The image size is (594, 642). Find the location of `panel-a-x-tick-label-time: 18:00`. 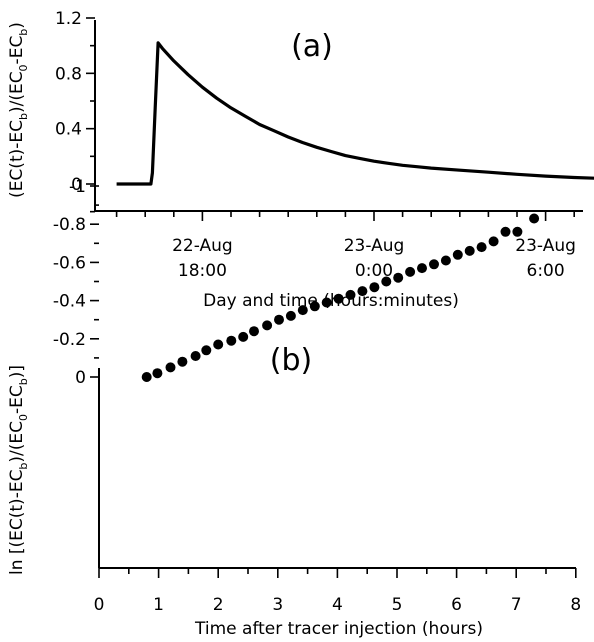

panel-a-x-tick-label-time: 18:00 is located at coordinates (202, 271).